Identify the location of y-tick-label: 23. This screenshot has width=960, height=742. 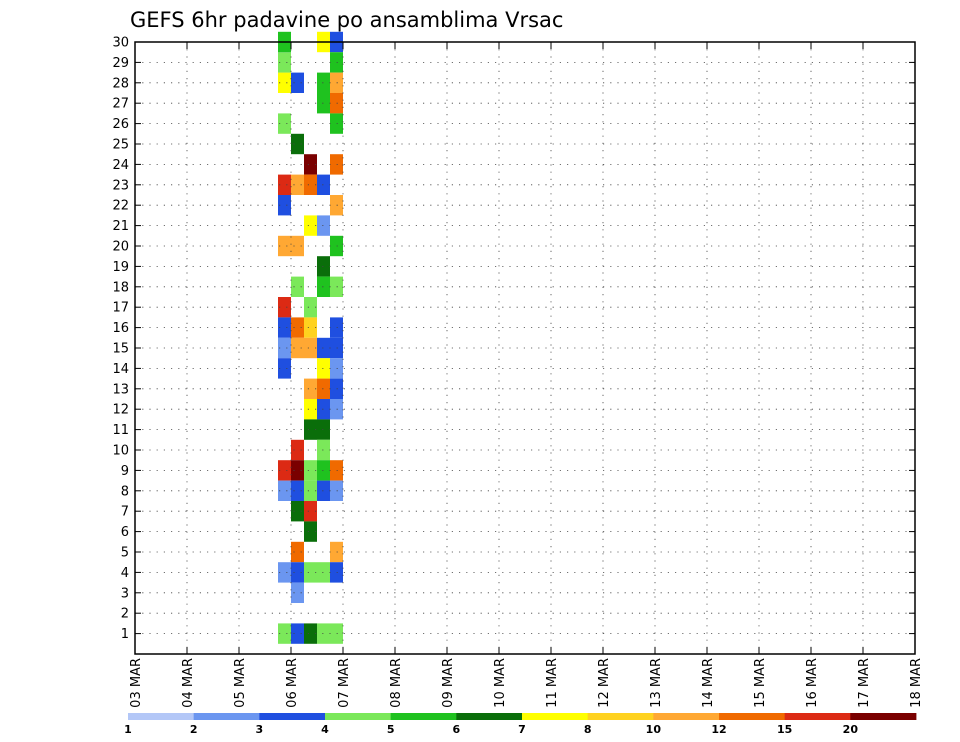
(120, 185).